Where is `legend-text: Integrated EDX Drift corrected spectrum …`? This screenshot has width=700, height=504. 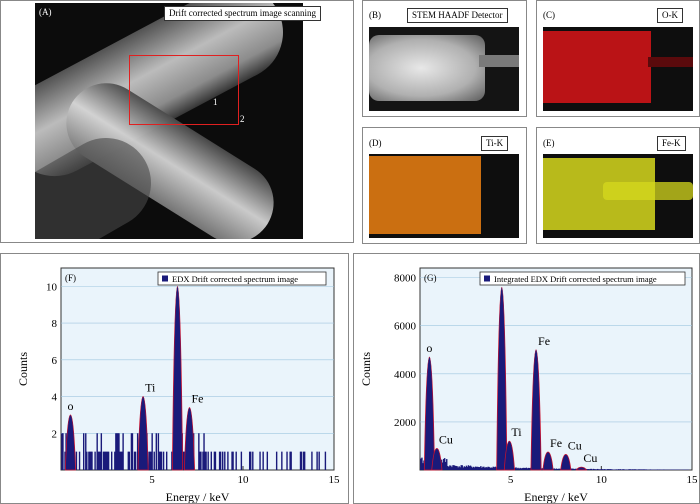 legend-text: Integrated EDX Drift corrected spectrum … is located at coordinates (575, 279).